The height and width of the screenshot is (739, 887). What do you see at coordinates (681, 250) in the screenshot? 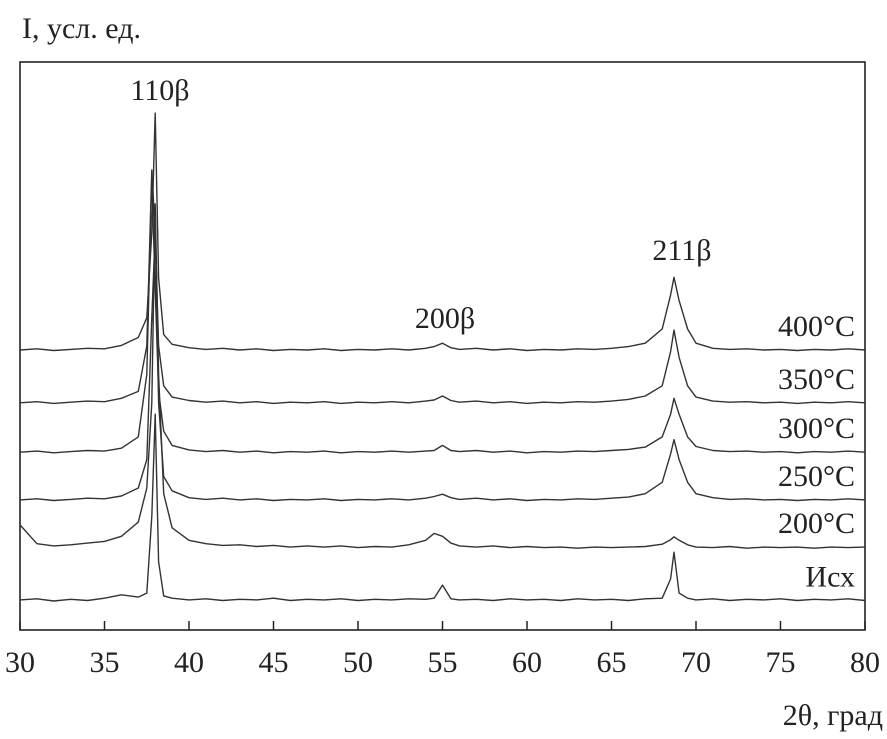
I see `peak-annotation: 211β` at bounding box center [681, 250].